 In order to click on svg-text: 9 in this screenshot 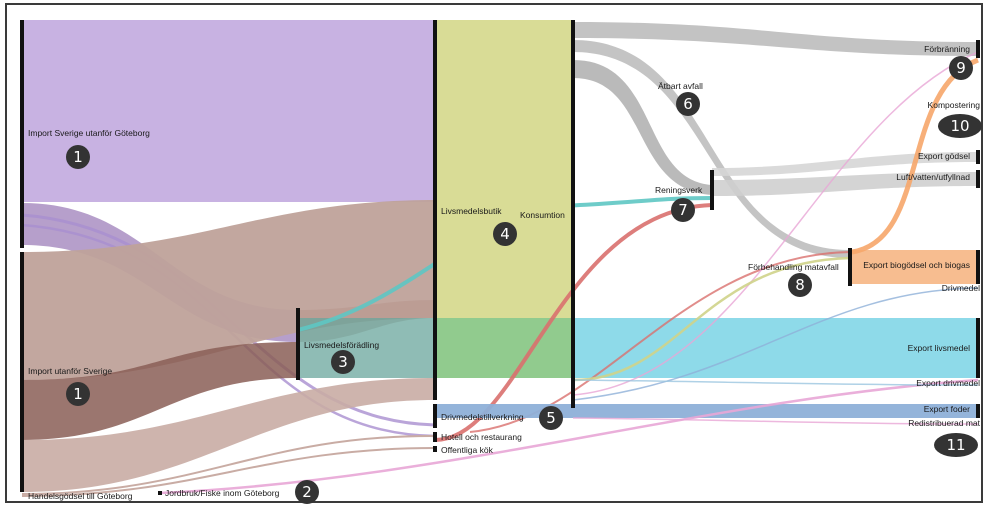, I will do `click(961, 68)`.